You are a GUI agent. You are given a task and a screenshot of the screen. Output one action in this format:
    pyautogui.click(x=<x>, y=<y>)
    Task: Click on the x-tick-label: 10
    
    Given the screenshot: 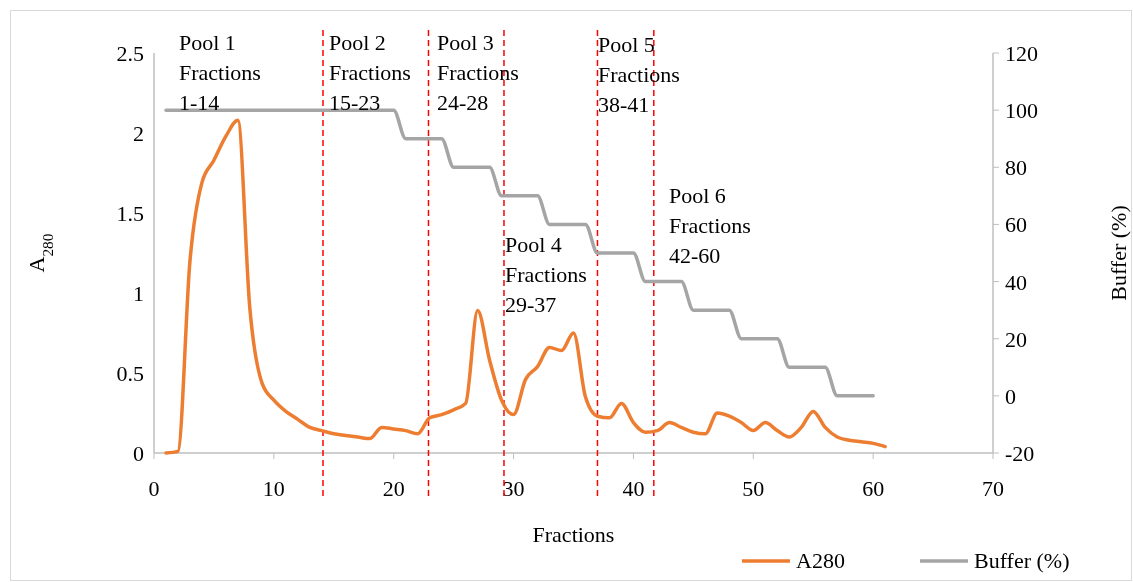 What is the action you would take?
    pyautogui.click(x=273, y=488)
    